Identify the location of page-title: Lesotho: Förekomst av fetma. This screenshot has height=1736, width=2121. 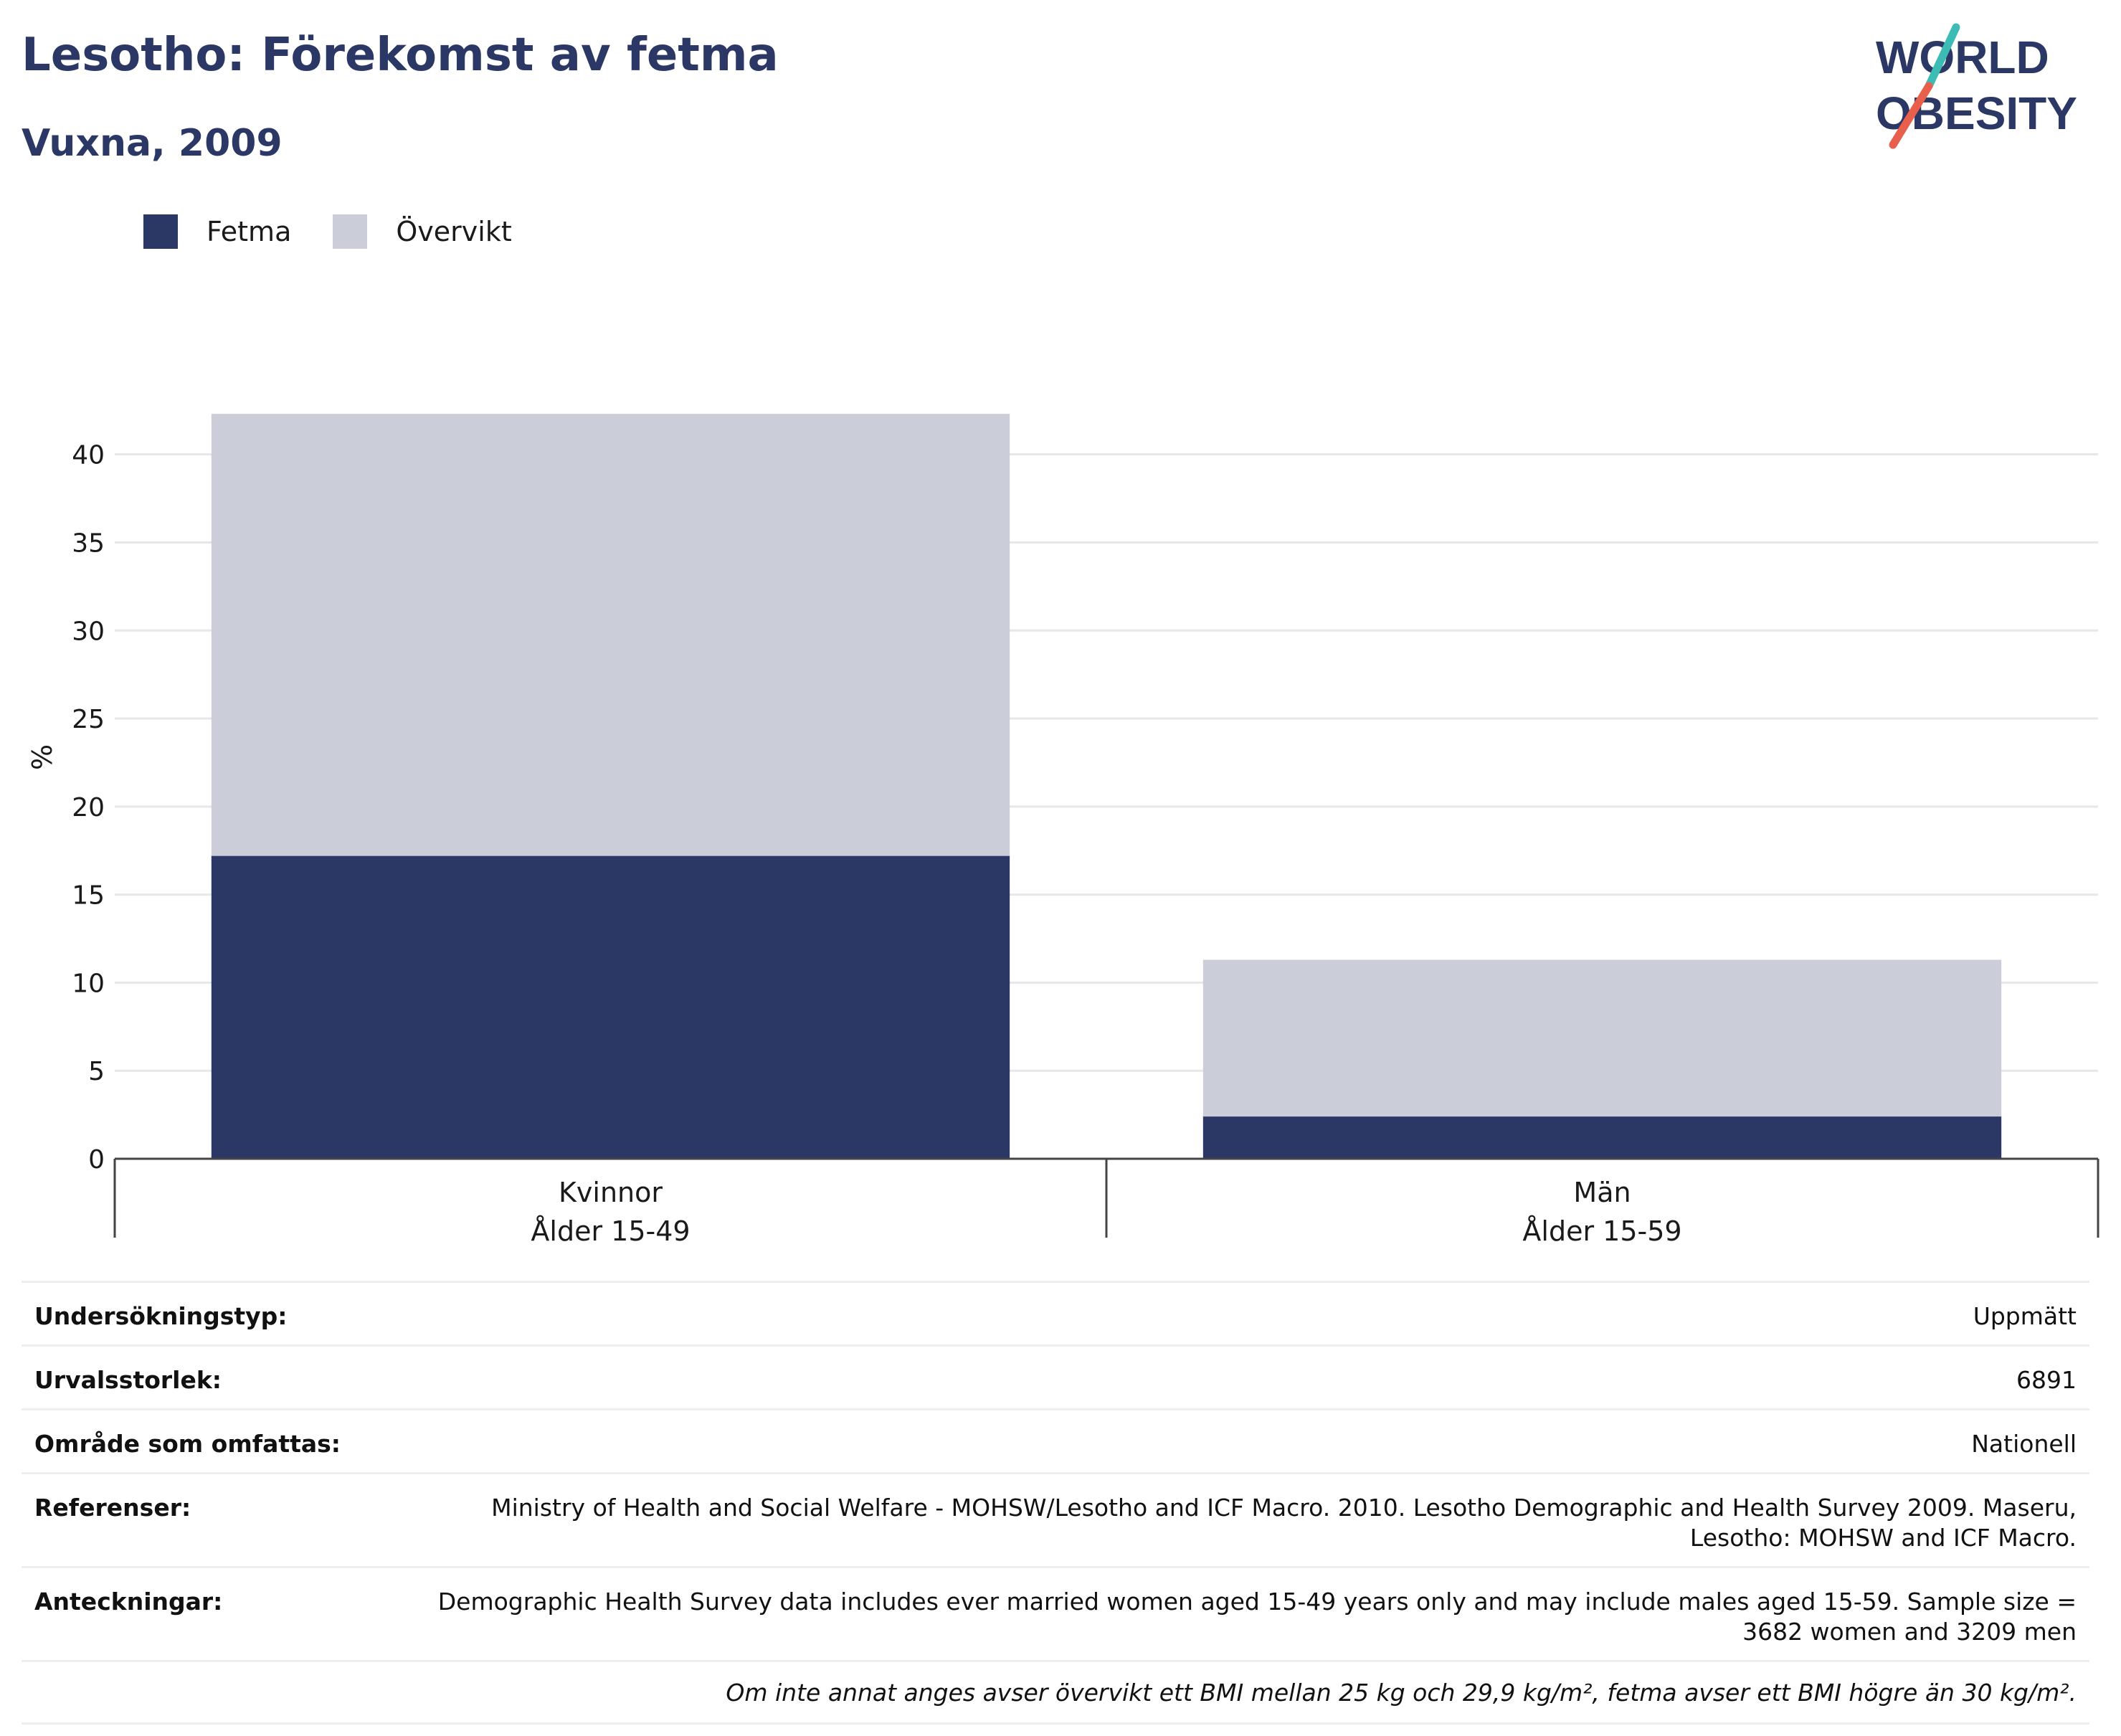
(400, 56).